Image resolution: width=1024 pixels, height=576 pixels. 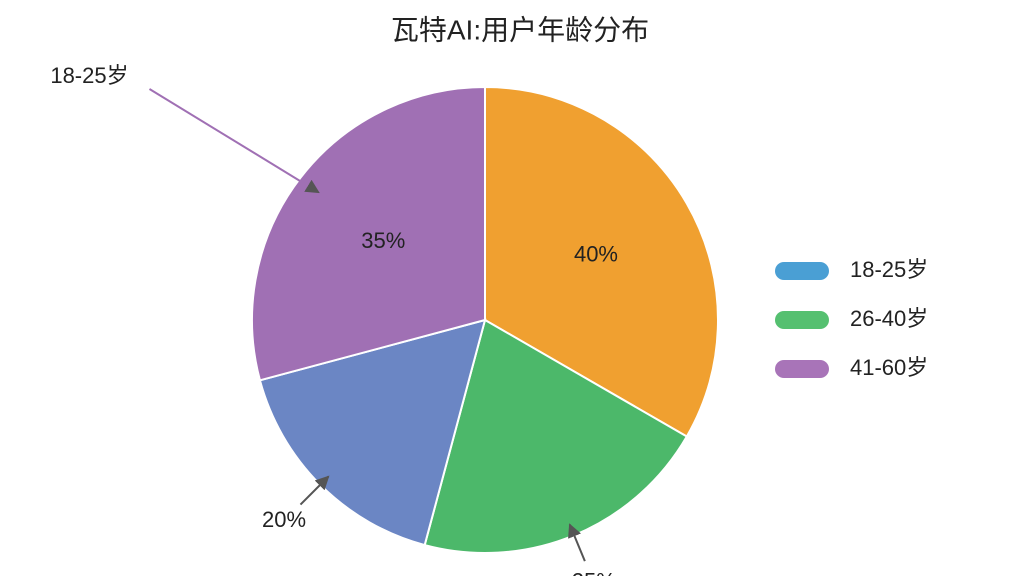 I want to click on value-label: 25%, so click(x=594, y=572).